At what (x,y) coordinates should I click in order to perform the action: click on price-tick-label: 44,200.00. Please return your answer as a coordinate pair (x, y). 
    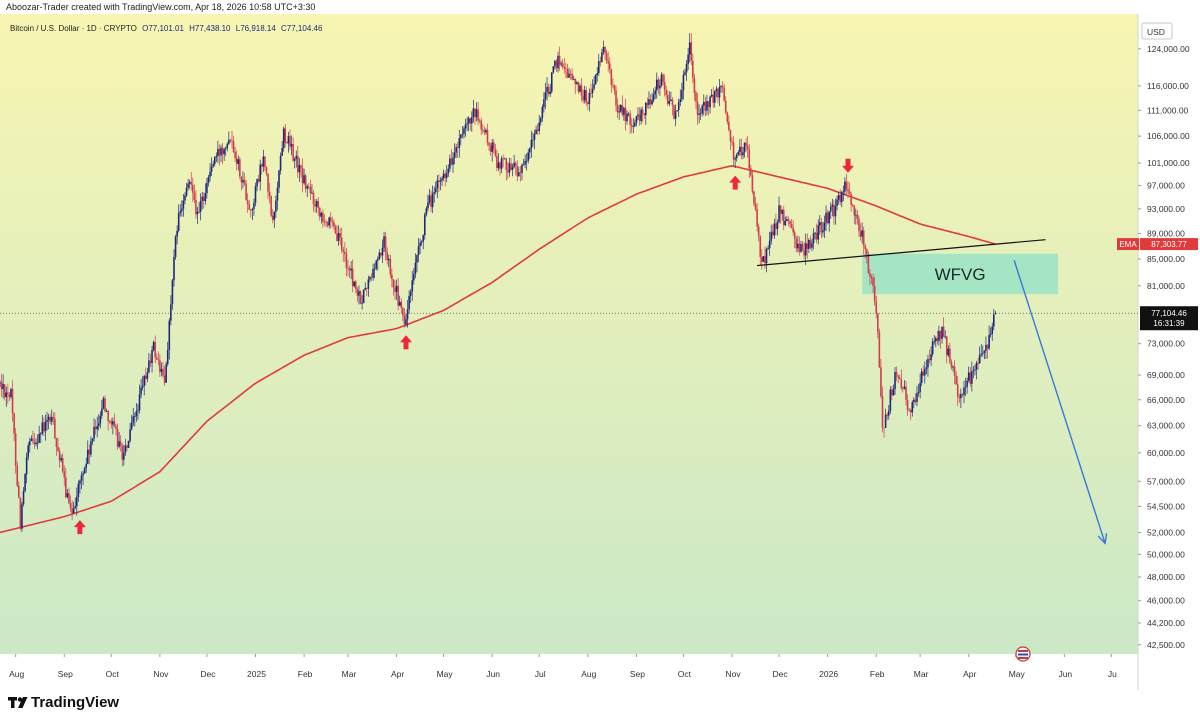
    Looking at the image, I should click on (1166, 623).